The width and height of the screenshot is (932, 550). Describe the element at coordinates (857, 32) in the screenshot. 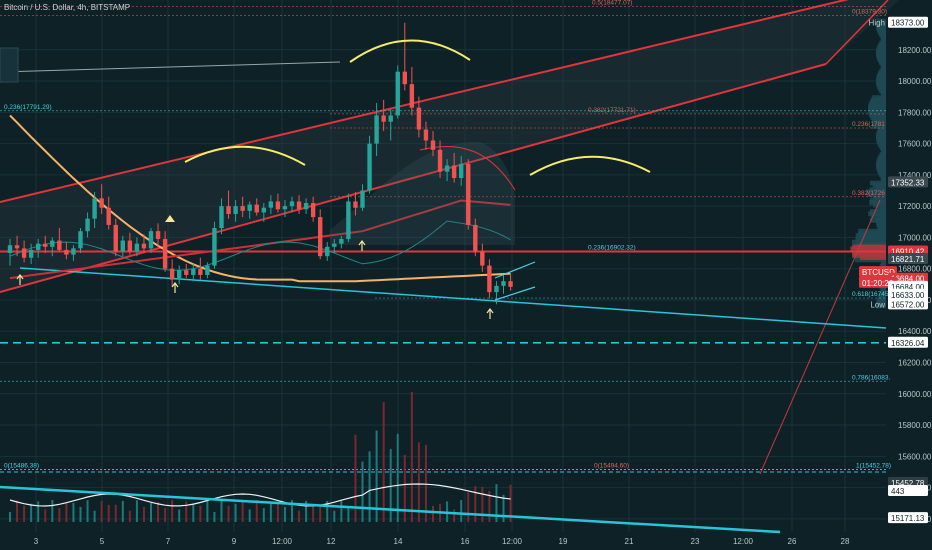

I see `channel-right-edge` at that location.